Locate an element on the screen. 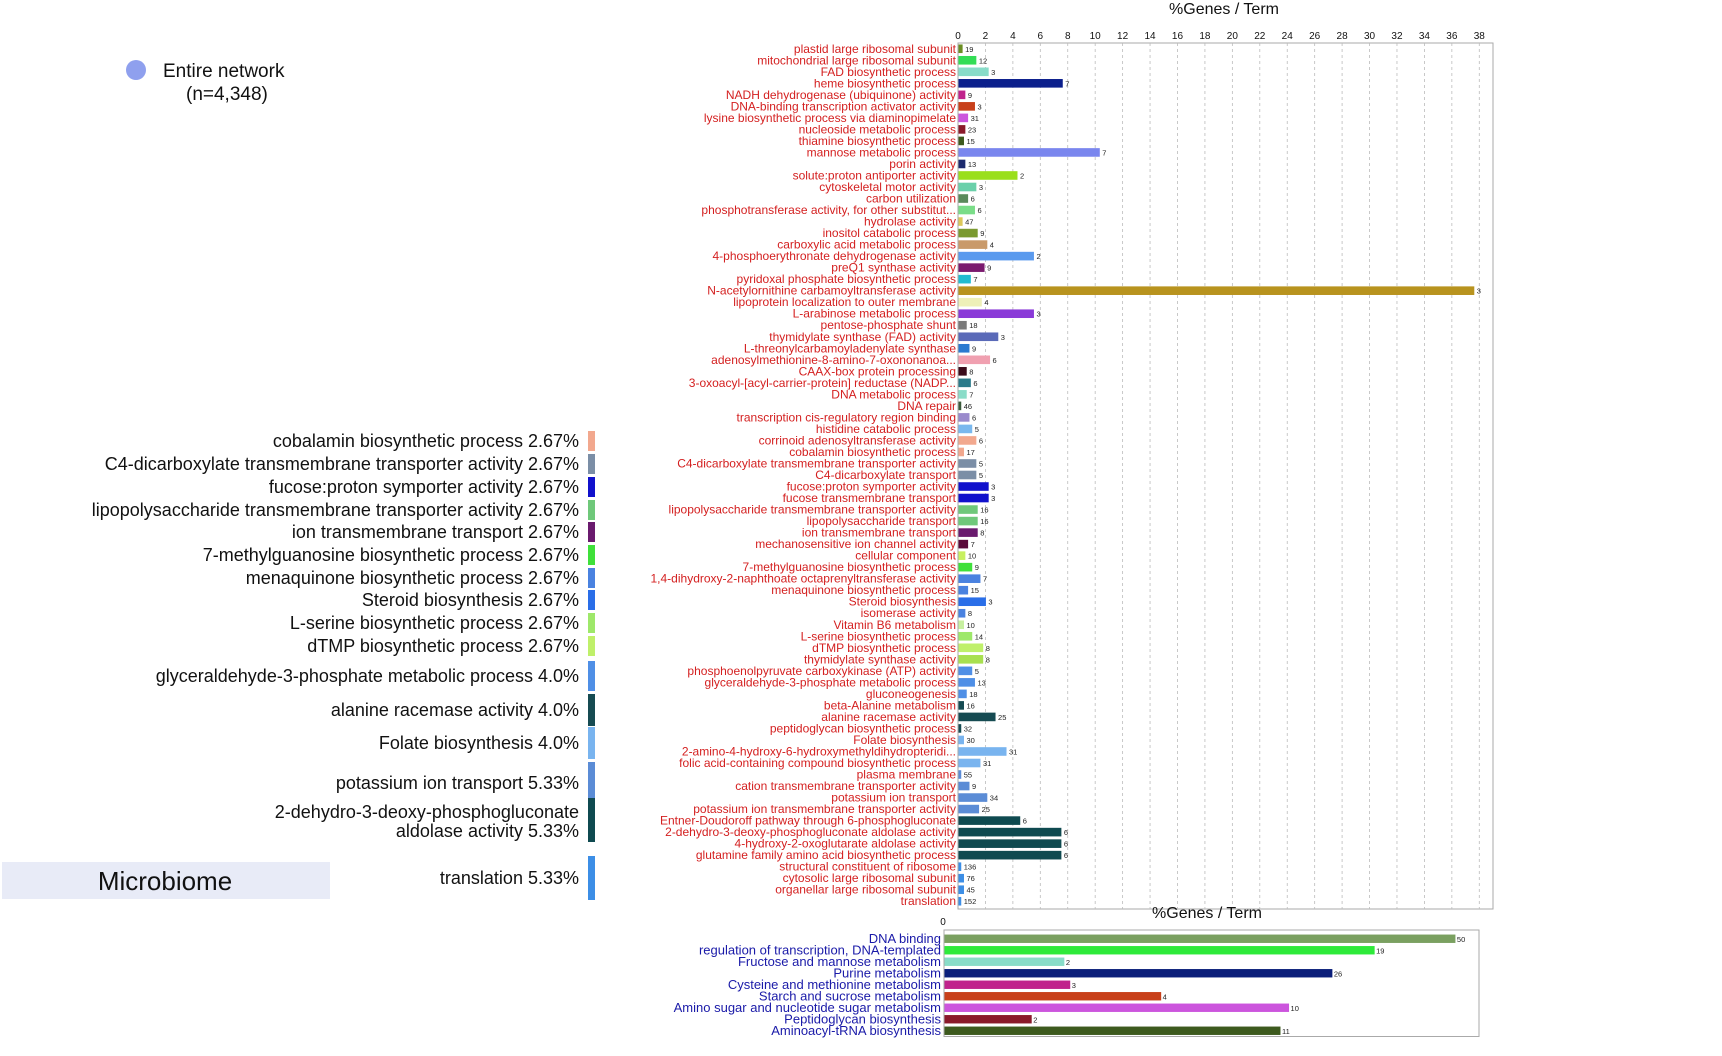 This screenshot has width=1722, height=1056. pie-legend-label: alanine racemase activity 4.0% is located at coordinates (455, 710).